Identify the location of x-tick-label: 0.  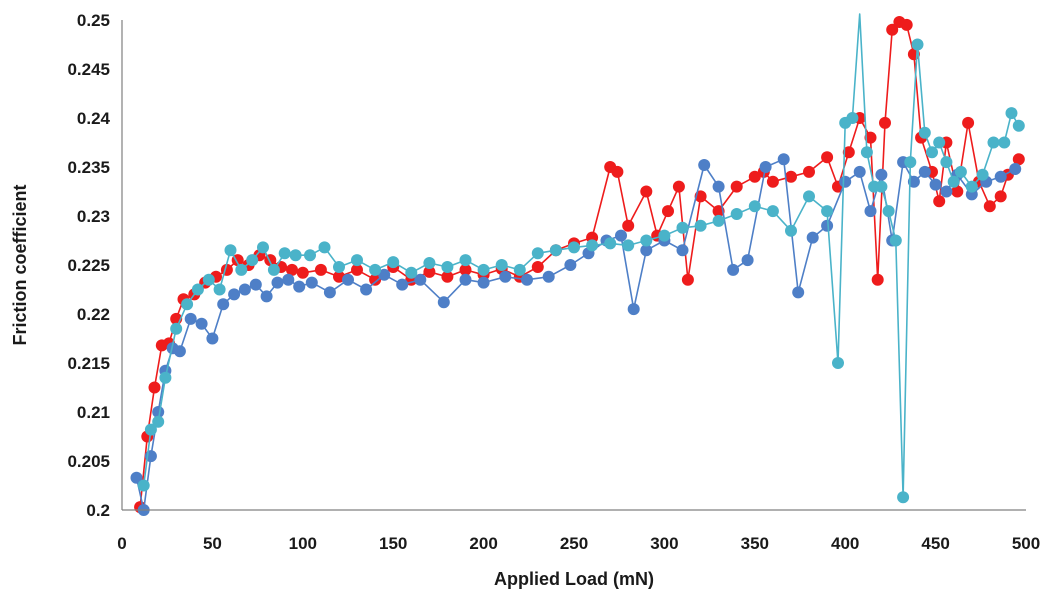
(121, 543).